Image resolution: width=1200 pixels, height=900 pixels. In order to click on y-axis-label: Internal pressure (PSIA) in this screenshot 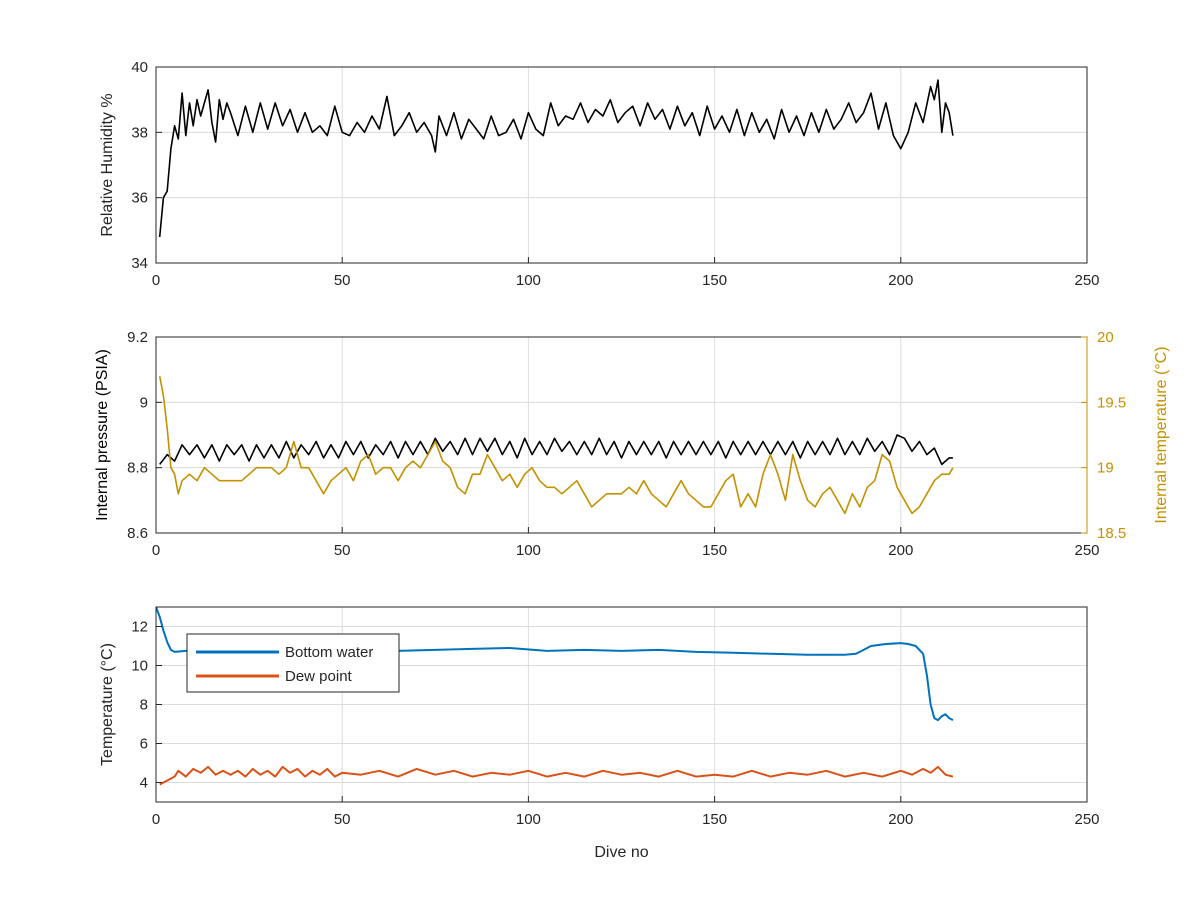, I will do `click(102, 435)`.